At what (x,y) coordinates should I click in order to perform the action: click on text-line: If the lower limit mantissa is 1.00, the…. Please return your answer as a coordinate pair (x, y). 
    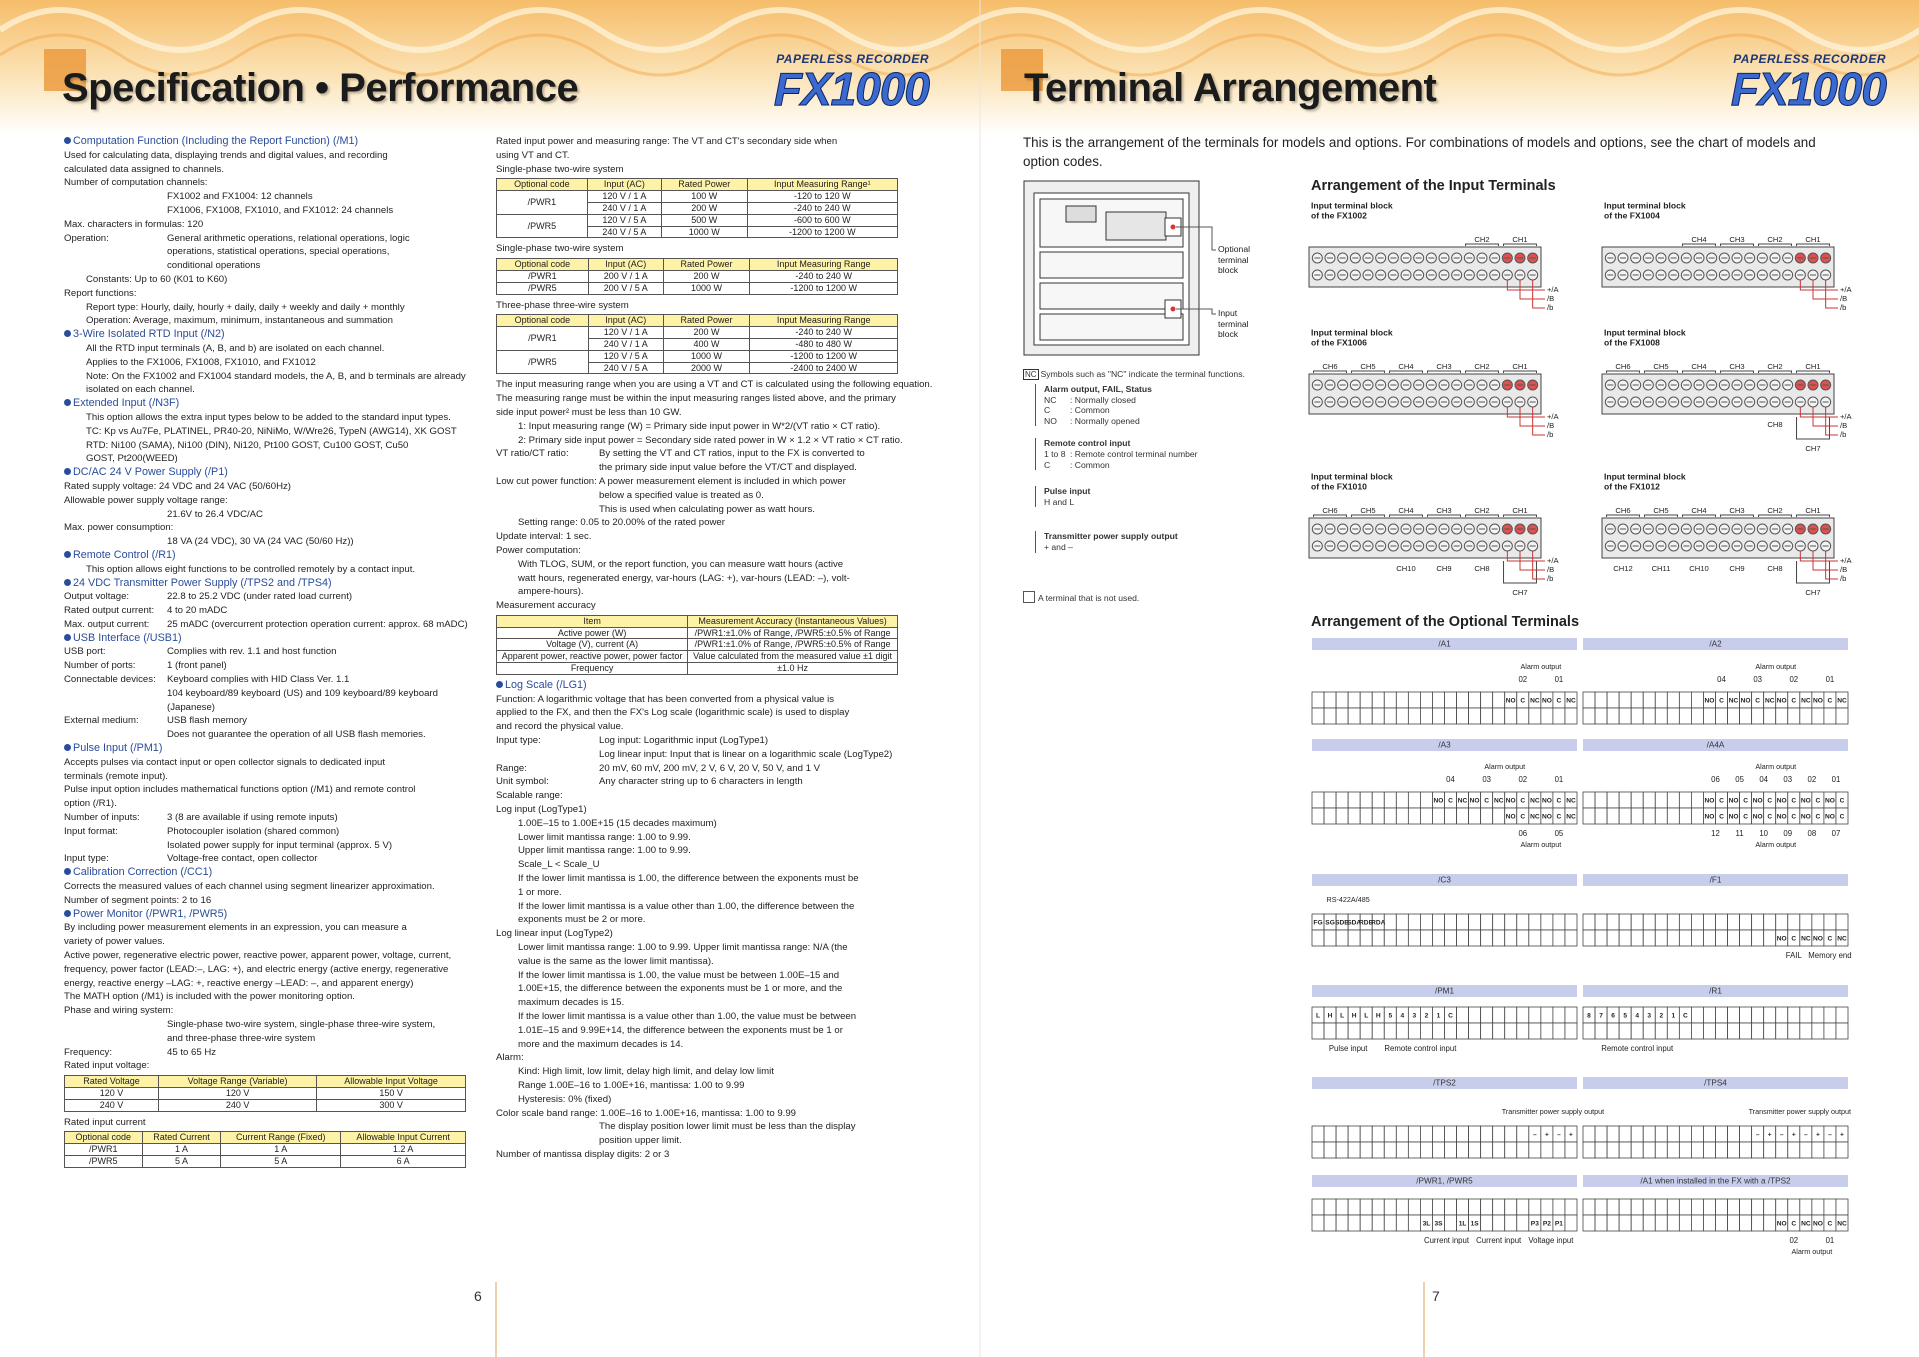
    Looking at the image, I should click on (679, 975).